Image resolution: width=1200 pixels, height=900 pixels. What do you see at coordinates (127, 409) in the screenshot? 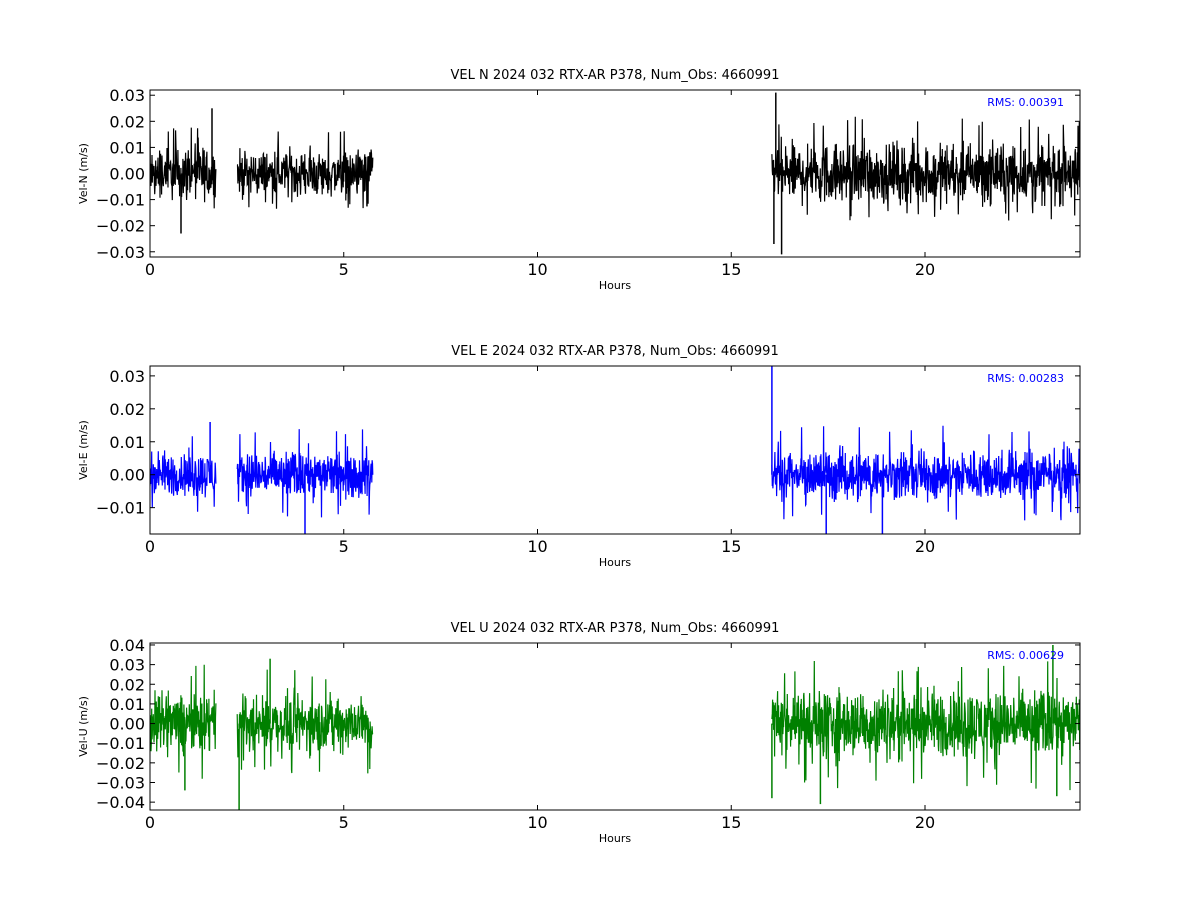
I see `y-tick-label-east-1: 0.02` at bounding box center [127, 409].